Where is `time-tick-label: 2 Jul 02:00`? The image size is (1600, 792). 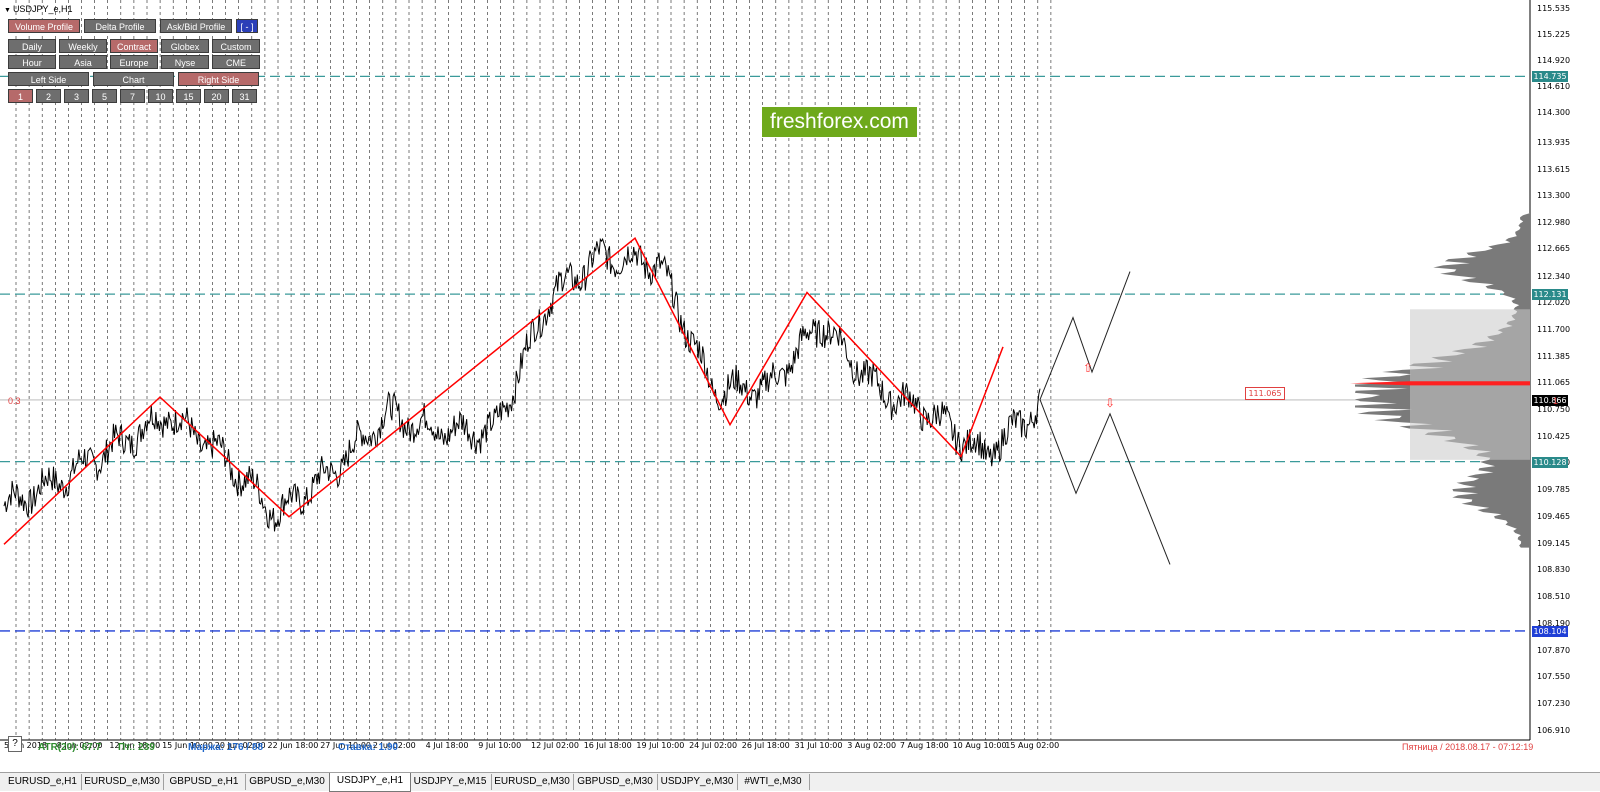
time-tick-label: 2 Jul 02:00 is located at coordinates (394, 745).